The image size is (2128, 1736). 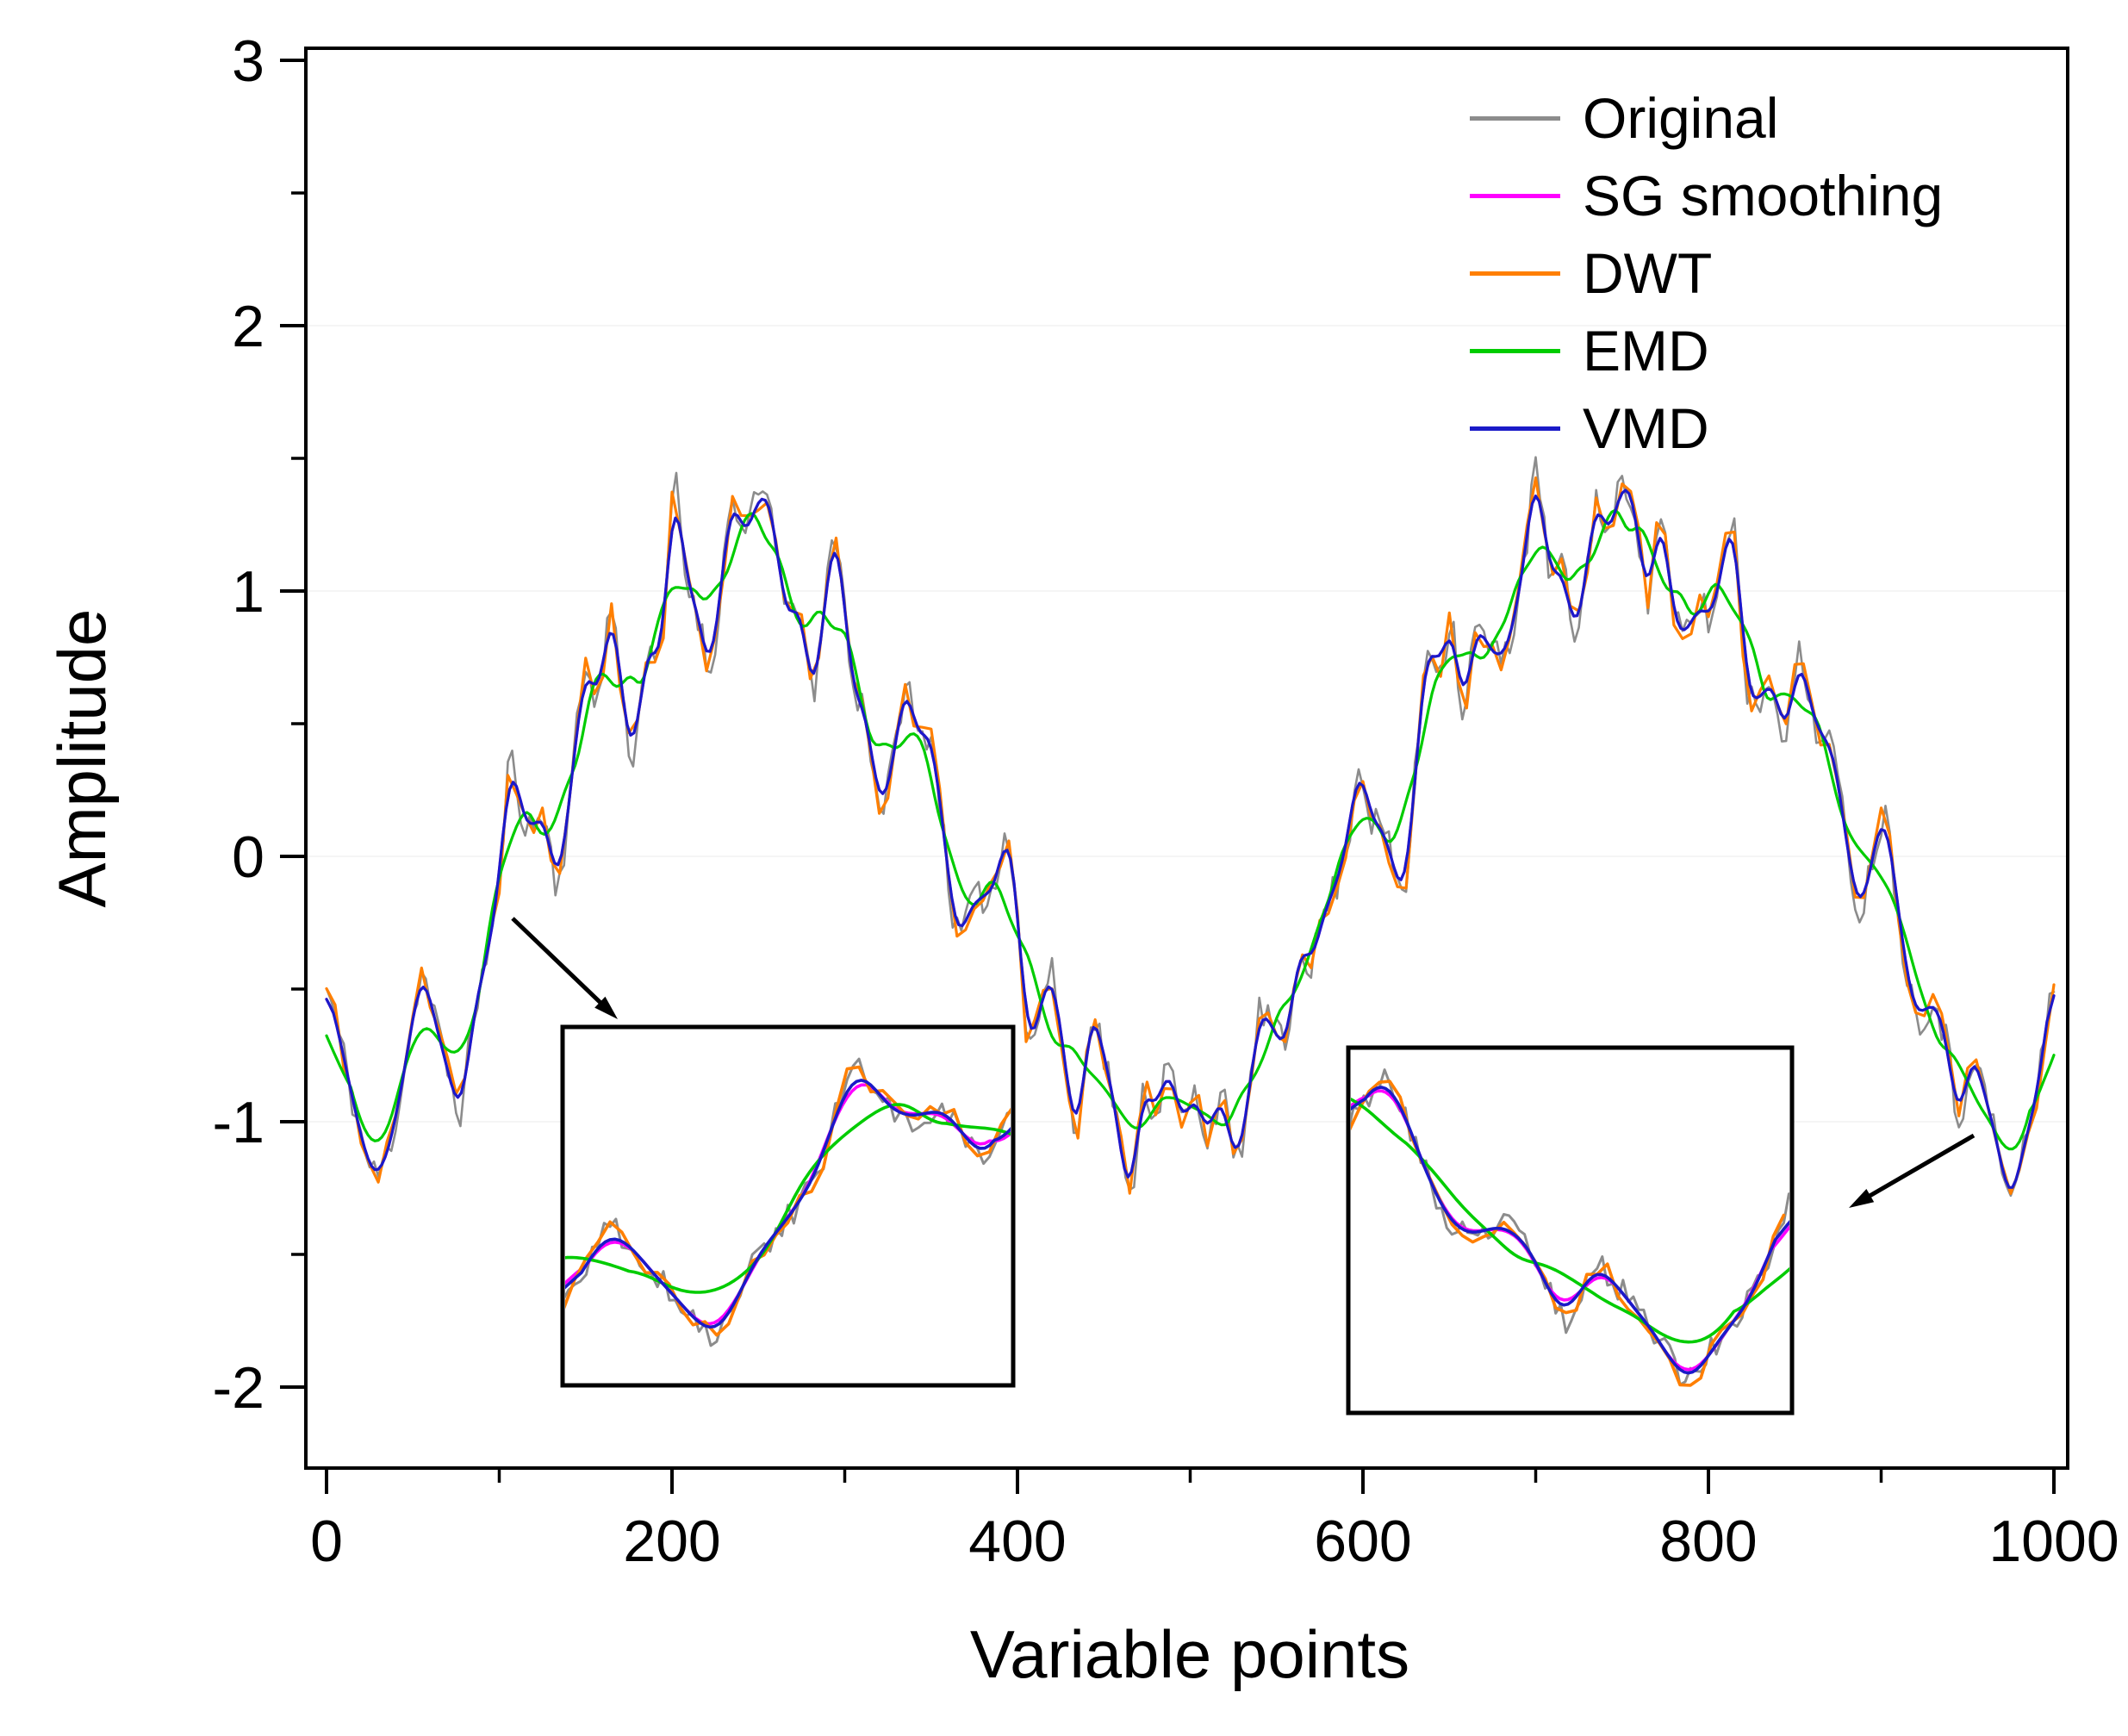 What do you see at coordinates (1515, 274) in the screenshot?
I see `legend-swatch-dwt` at bounding box center [1515, 274].